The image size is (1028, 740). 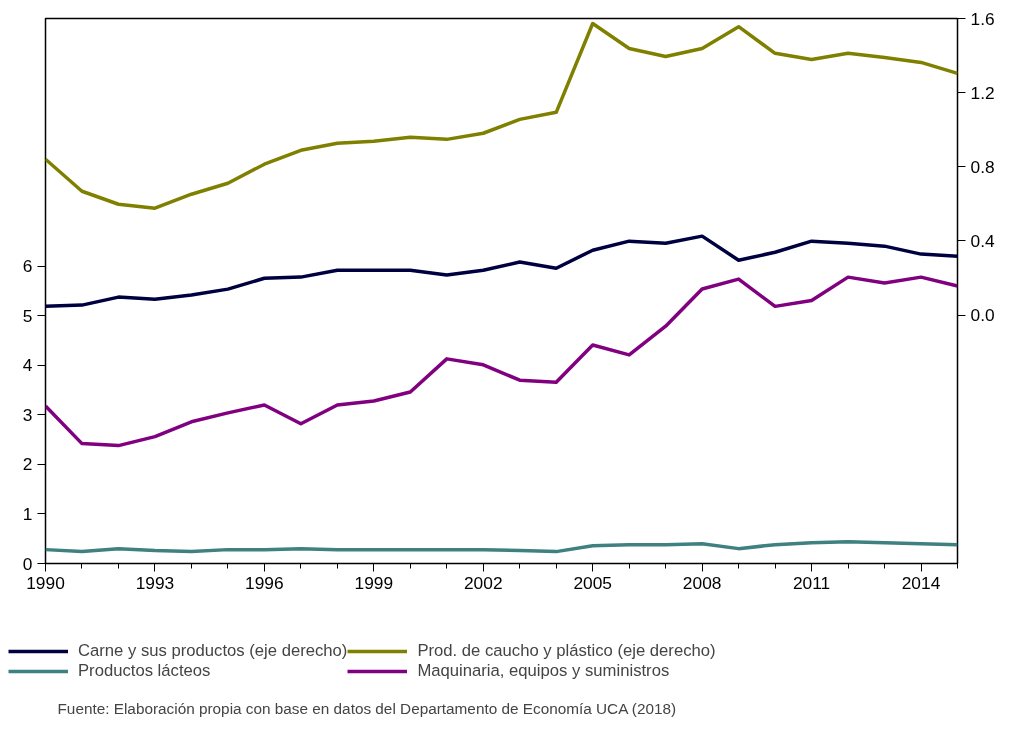 What do you see at coordinates (27, 464) in the screenshot?
I see `y-tick-label: 2` at bounding box center [27, 464].